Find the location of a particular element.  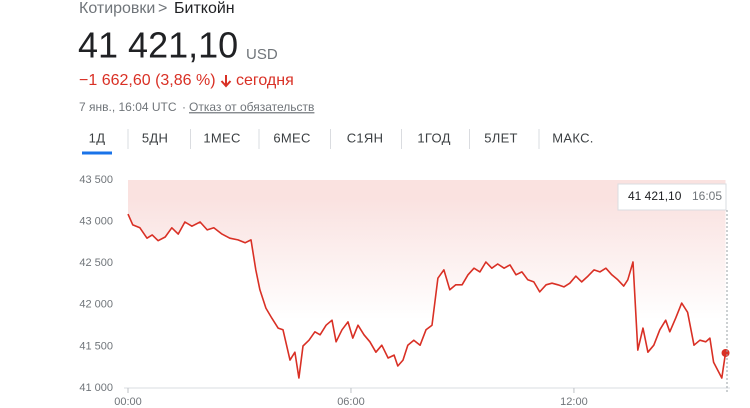

tooltip-value: 41 421,10 is located at coordinates (655, 196).